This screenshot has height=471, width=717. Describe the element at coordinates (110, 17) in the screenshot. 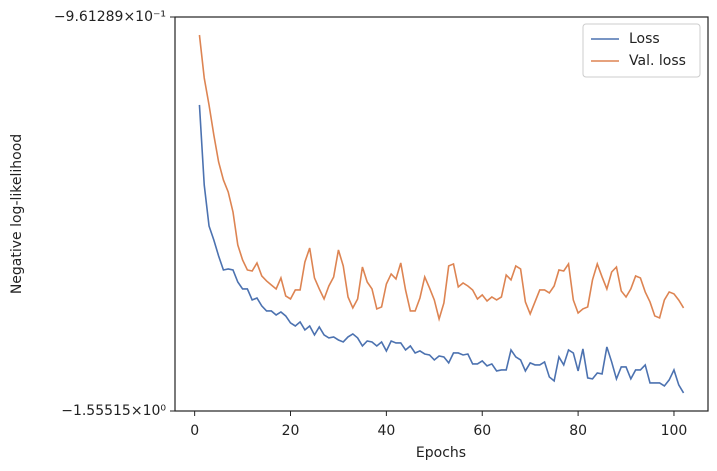

I see `y-tick-label: −9.61289×10⁻¹` at that location.